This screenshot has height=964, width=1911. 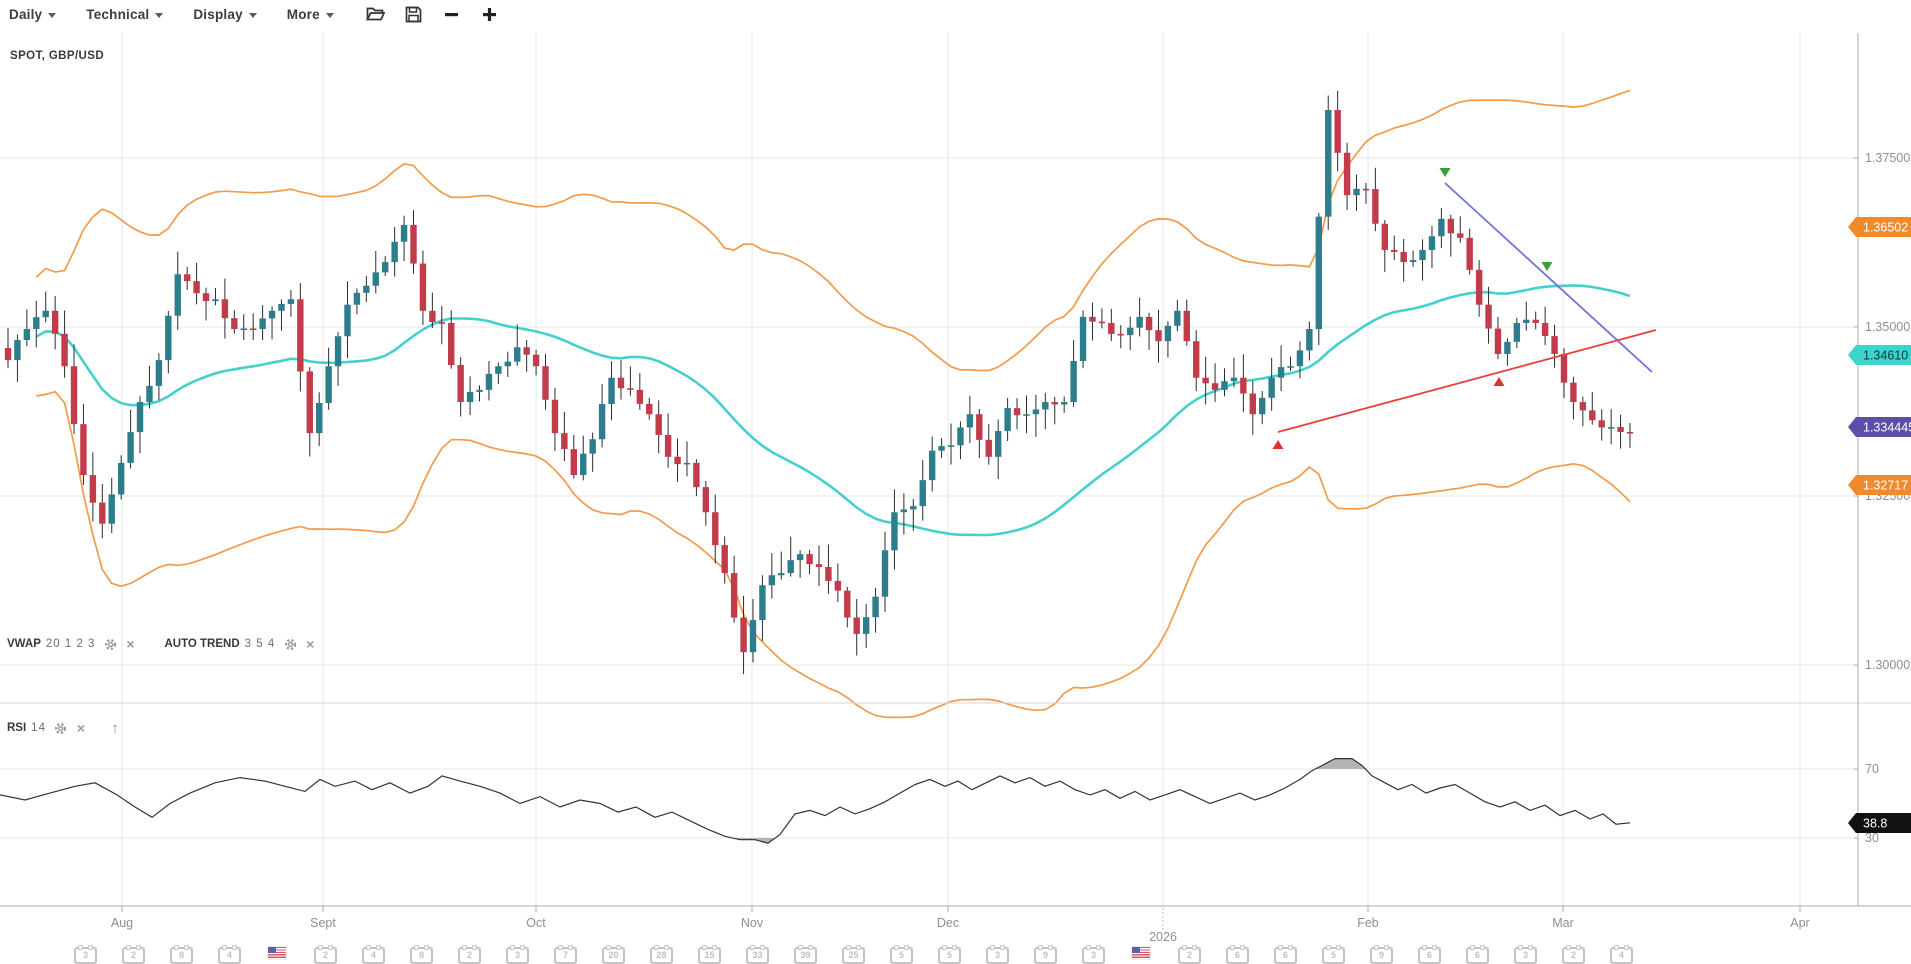 I want to click on menu-daily-label: Daily, so click(x=26, y=14).